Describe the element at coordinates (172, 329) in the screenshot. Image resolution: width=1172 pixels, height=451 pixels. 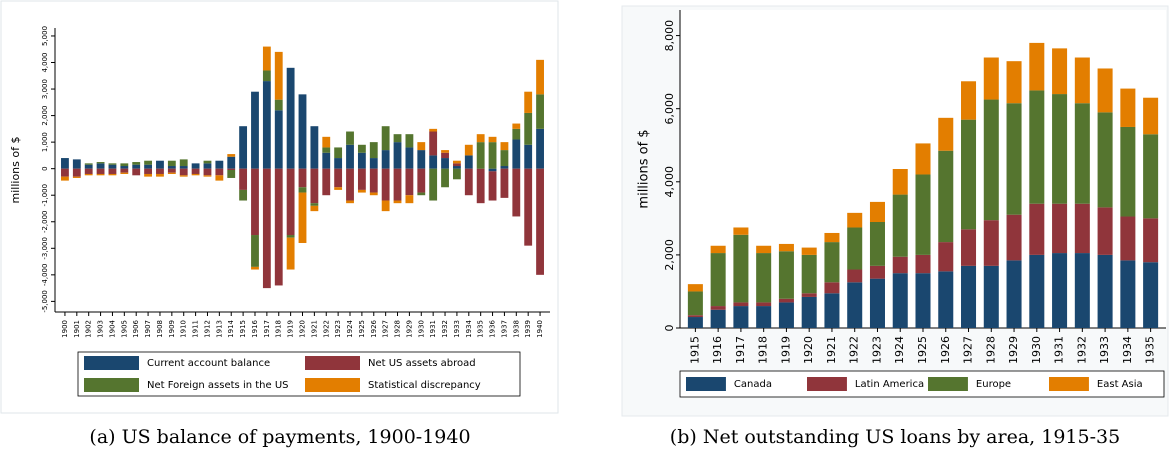
I see `x-tick-label: 1909` at that location.